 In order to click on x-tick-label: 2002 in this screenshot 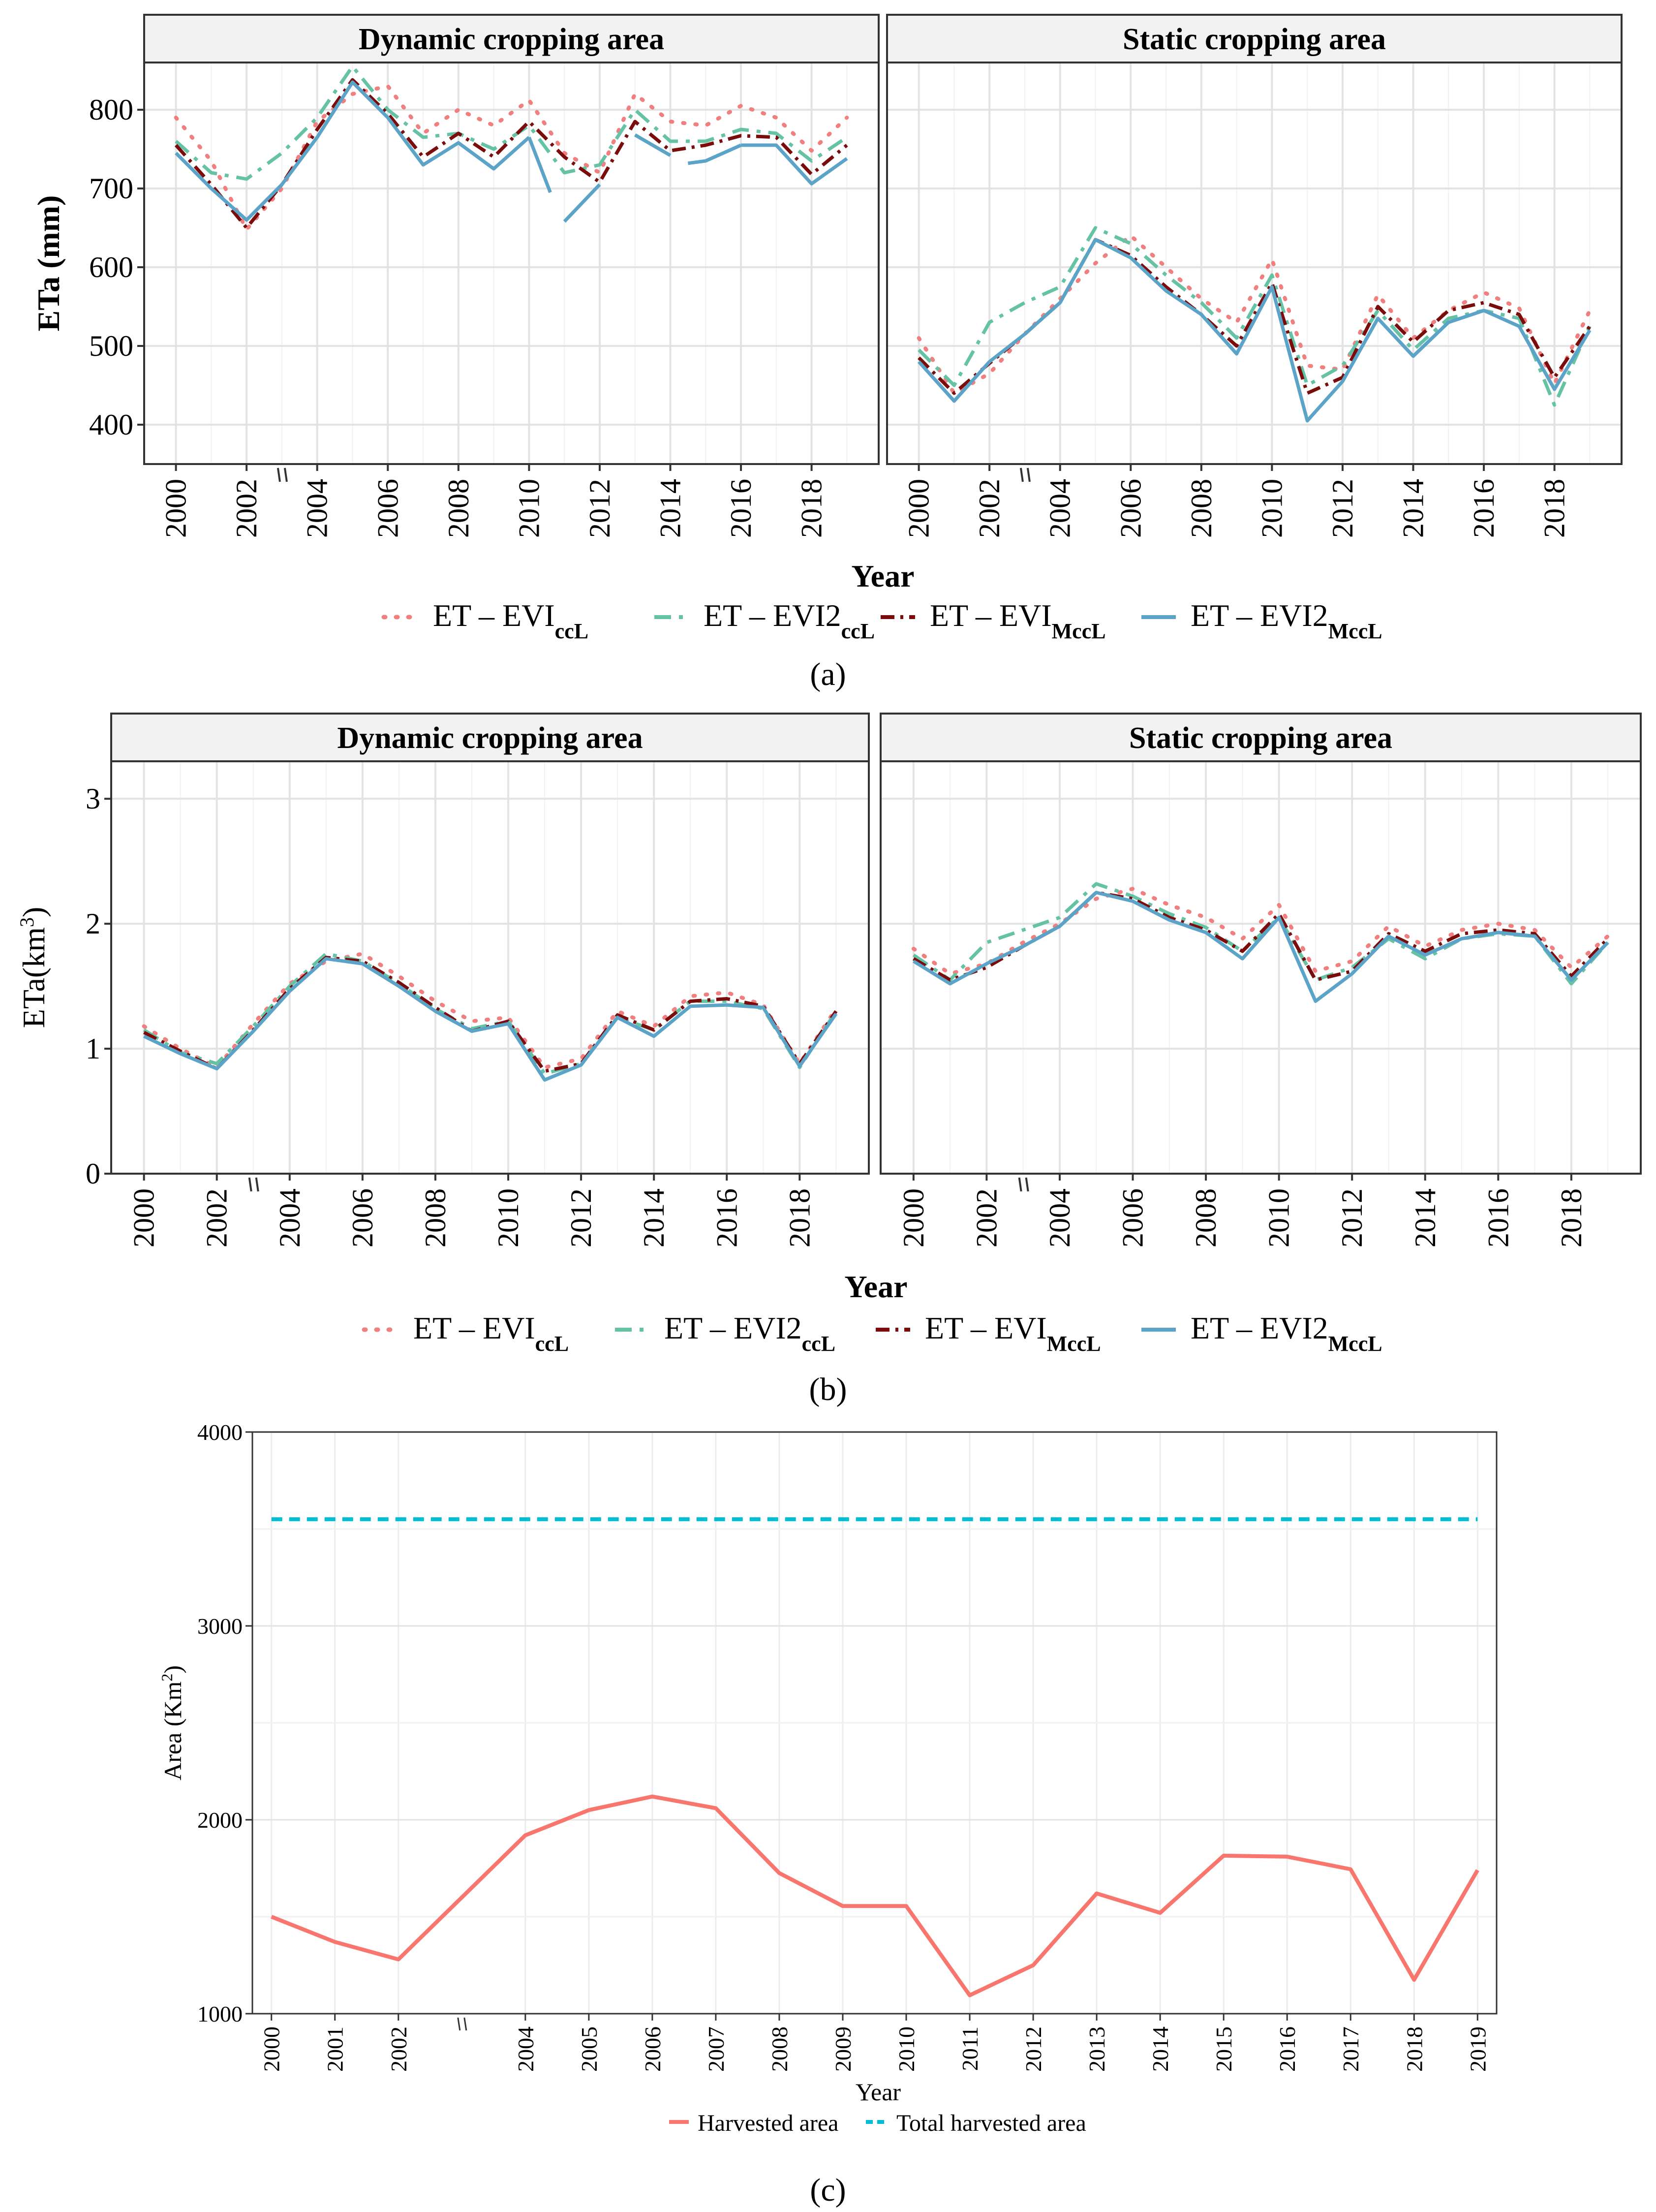, I will do `click(217, 1217)`.